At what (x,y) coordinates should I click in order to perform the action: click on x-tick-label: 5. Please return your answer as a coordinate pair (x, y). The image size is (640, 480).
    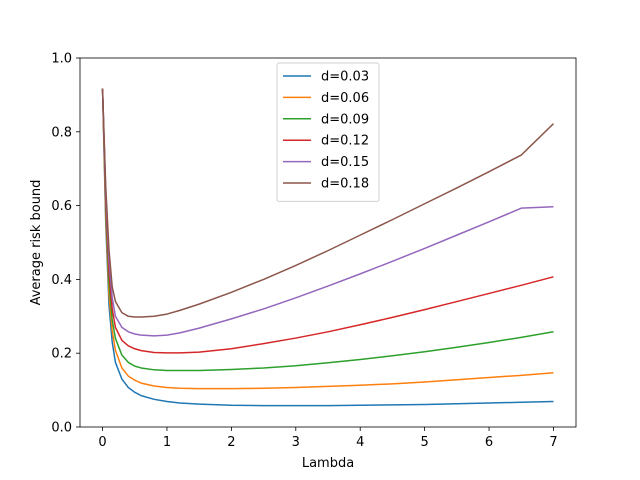
    Looking at the image, I should click on (424, 442).